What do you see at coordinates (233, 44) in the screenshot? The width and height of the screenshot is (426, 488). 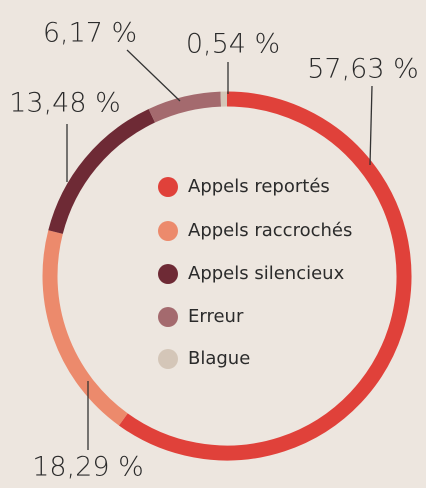 I see `value-label: 0,54 %` at bounding box center [233, 44].